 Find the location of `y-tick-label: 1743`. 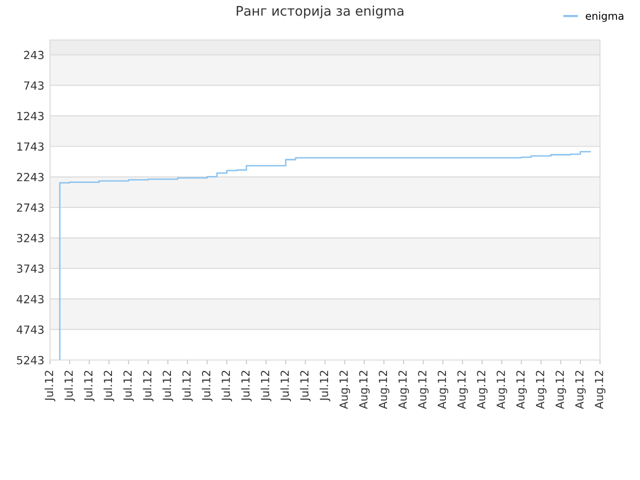

y-tick-label: 1743 is located at coordinates (30, 146).